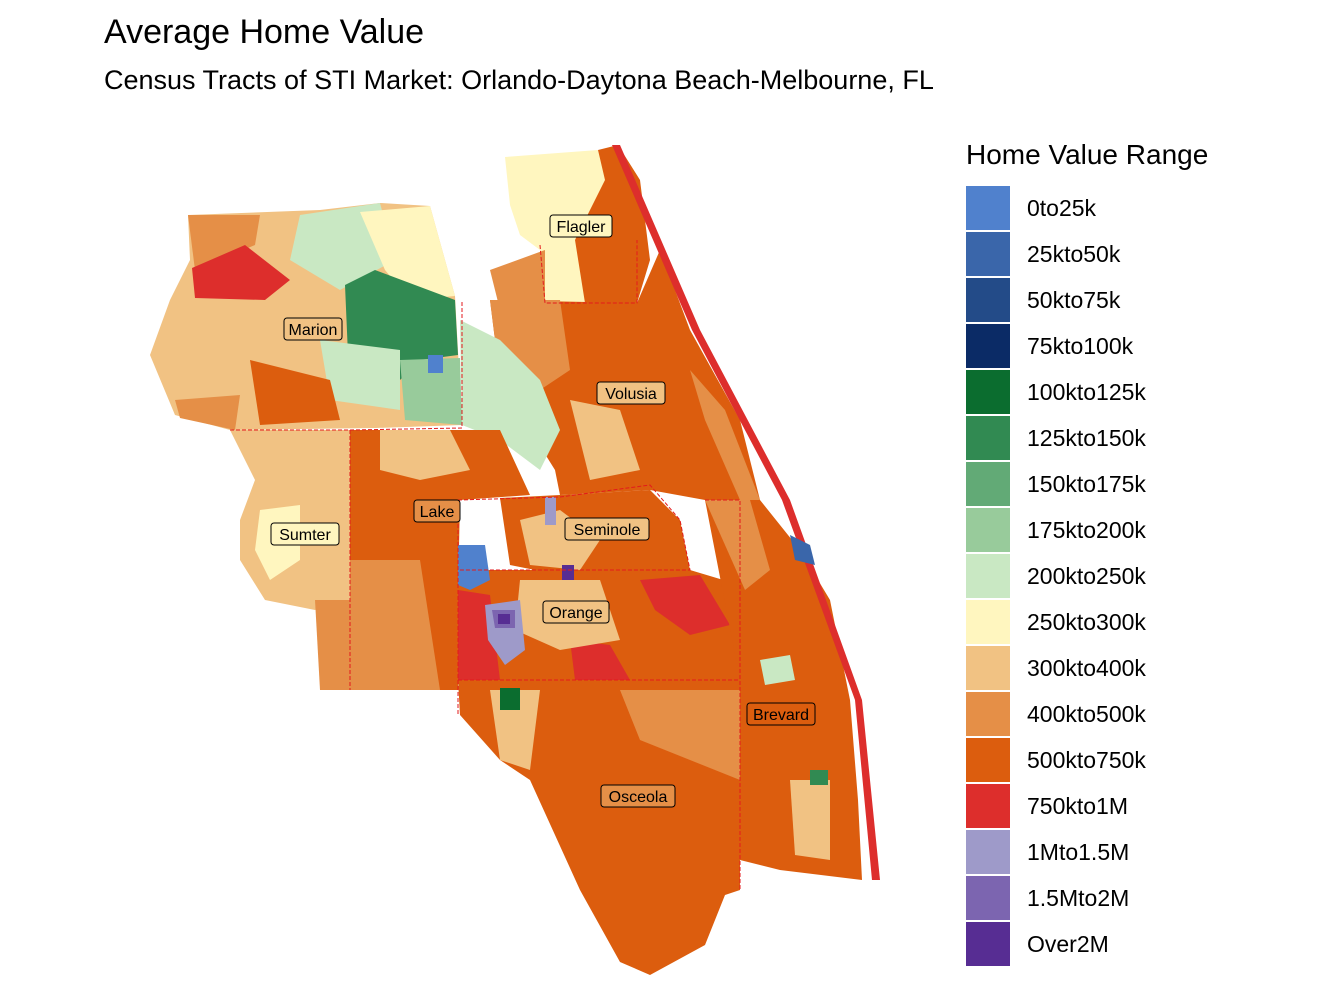 The height and width of the screenshot is (1008, 1344). I want to click on county-label-lake-text: Lake, so click(437, 512).